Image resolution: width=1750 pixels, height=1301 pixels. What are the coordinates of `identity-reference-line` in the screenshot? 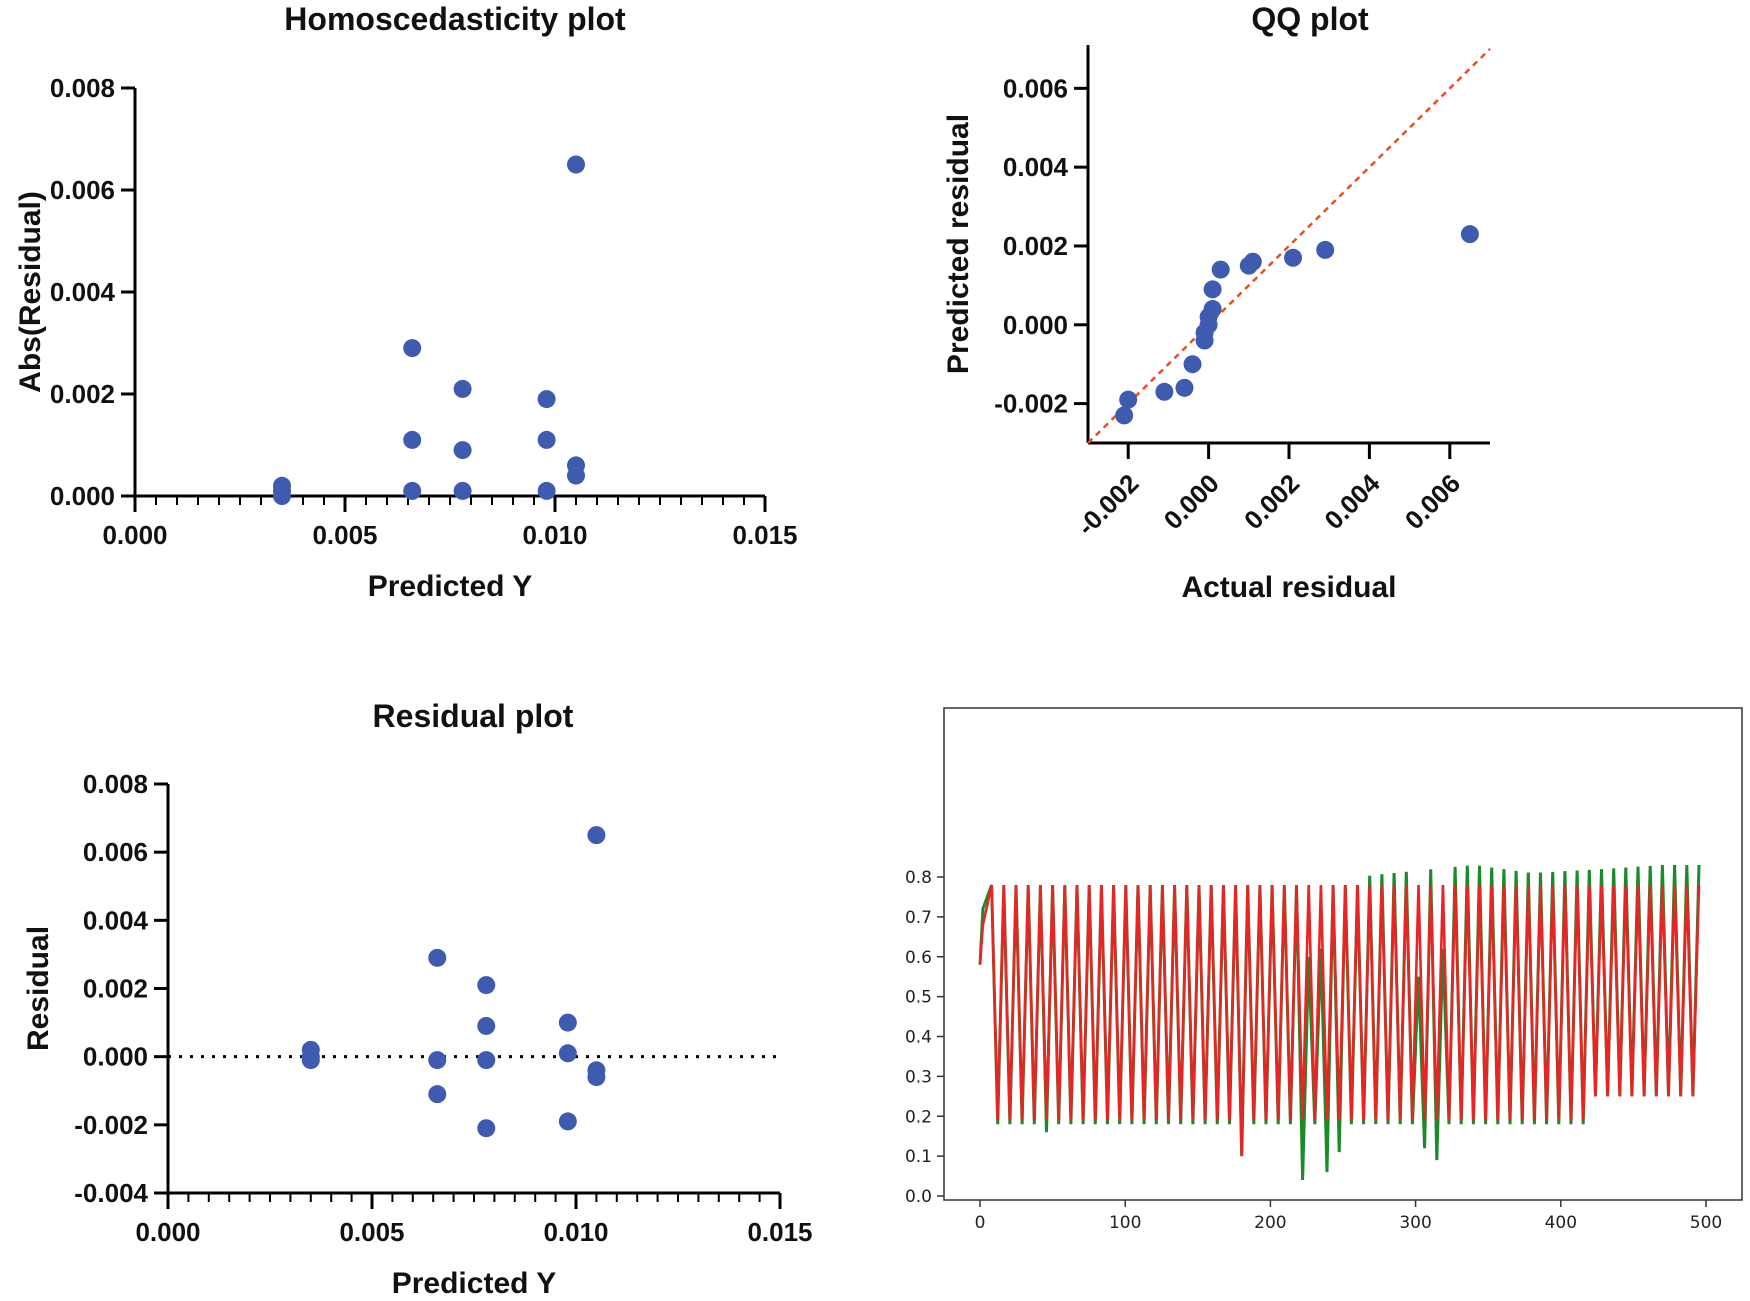 It's located at (1289, 246).